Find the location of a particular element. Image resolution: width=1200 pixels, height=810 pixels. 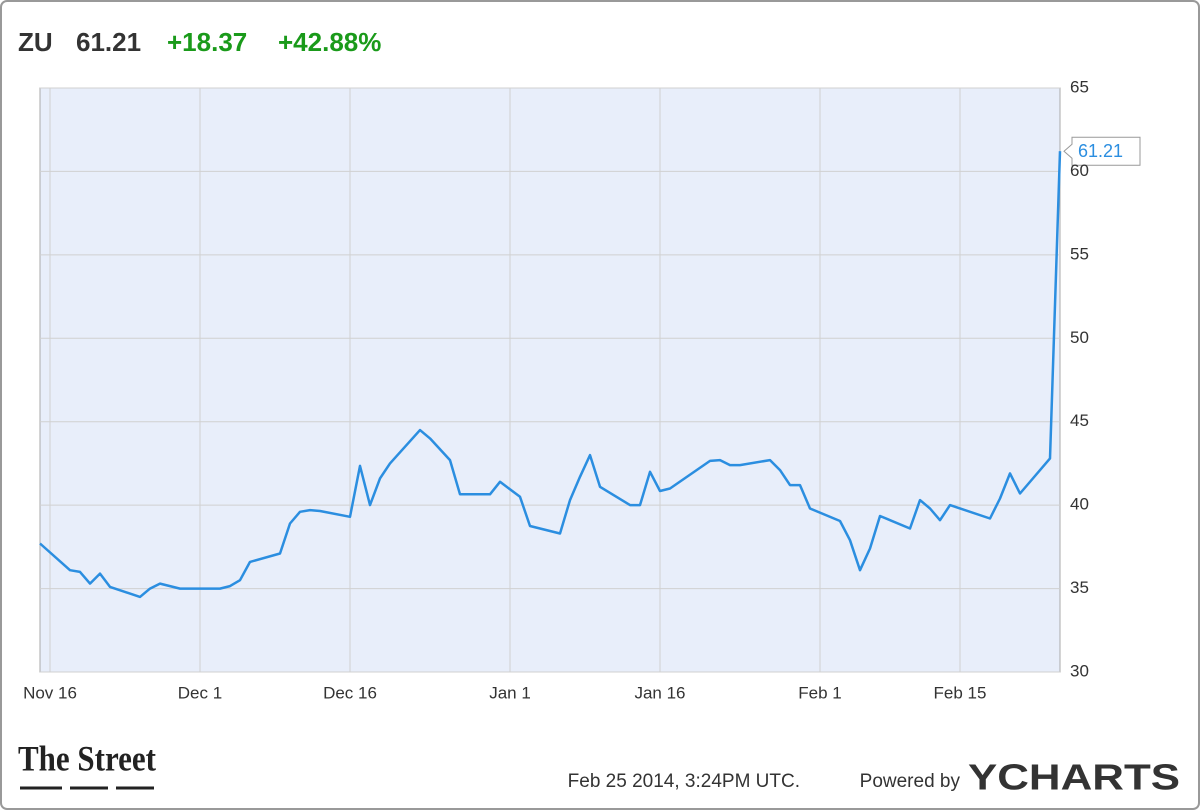

last-value-callout is located at coordinates (1102, 151).